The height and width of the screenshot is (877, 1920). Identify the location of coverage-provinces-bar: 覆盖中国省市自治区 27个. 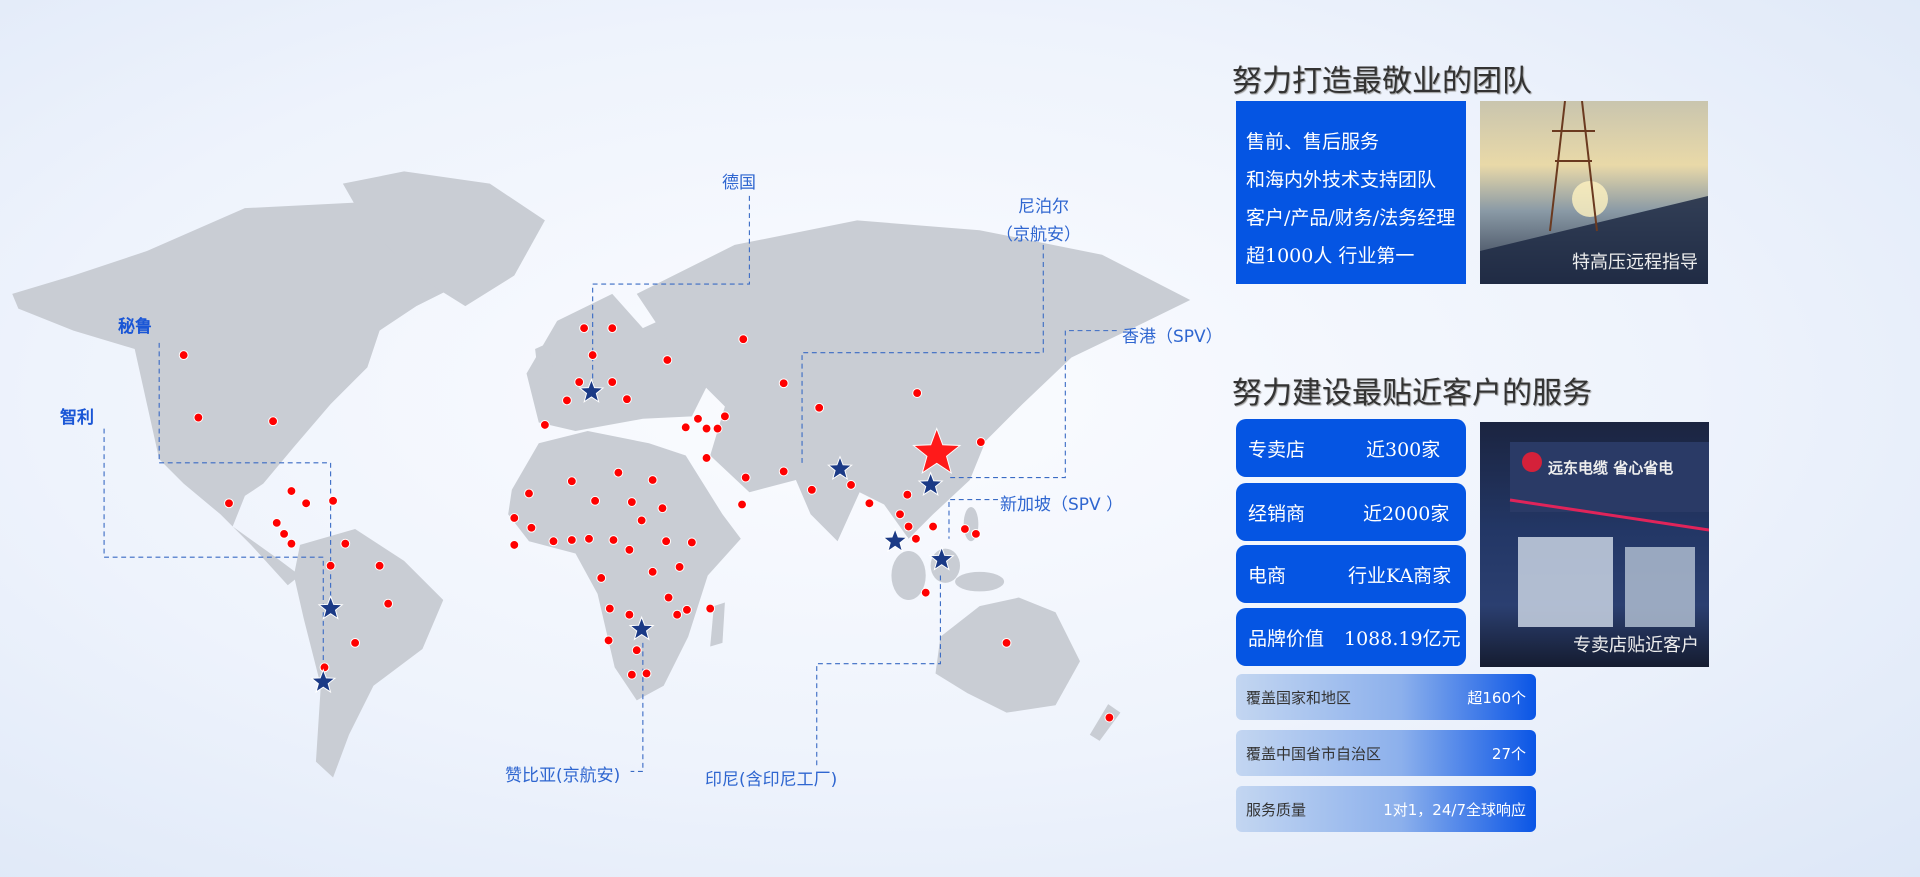
(1386, 753).